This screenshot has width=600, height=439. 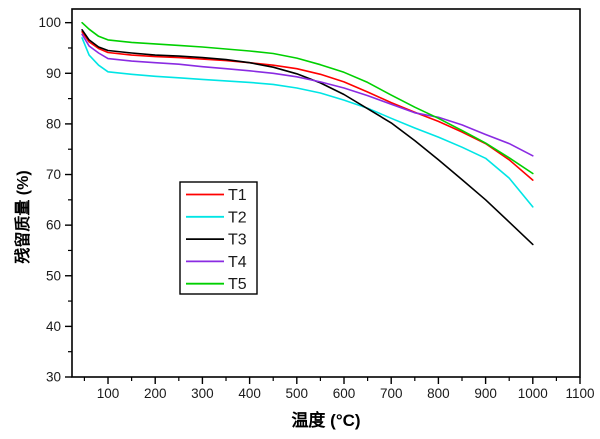 What do you see at coordinates (237, 195) in the screenshot?
I see `legend-label-T1: T1` at bounding box center [237, 195].